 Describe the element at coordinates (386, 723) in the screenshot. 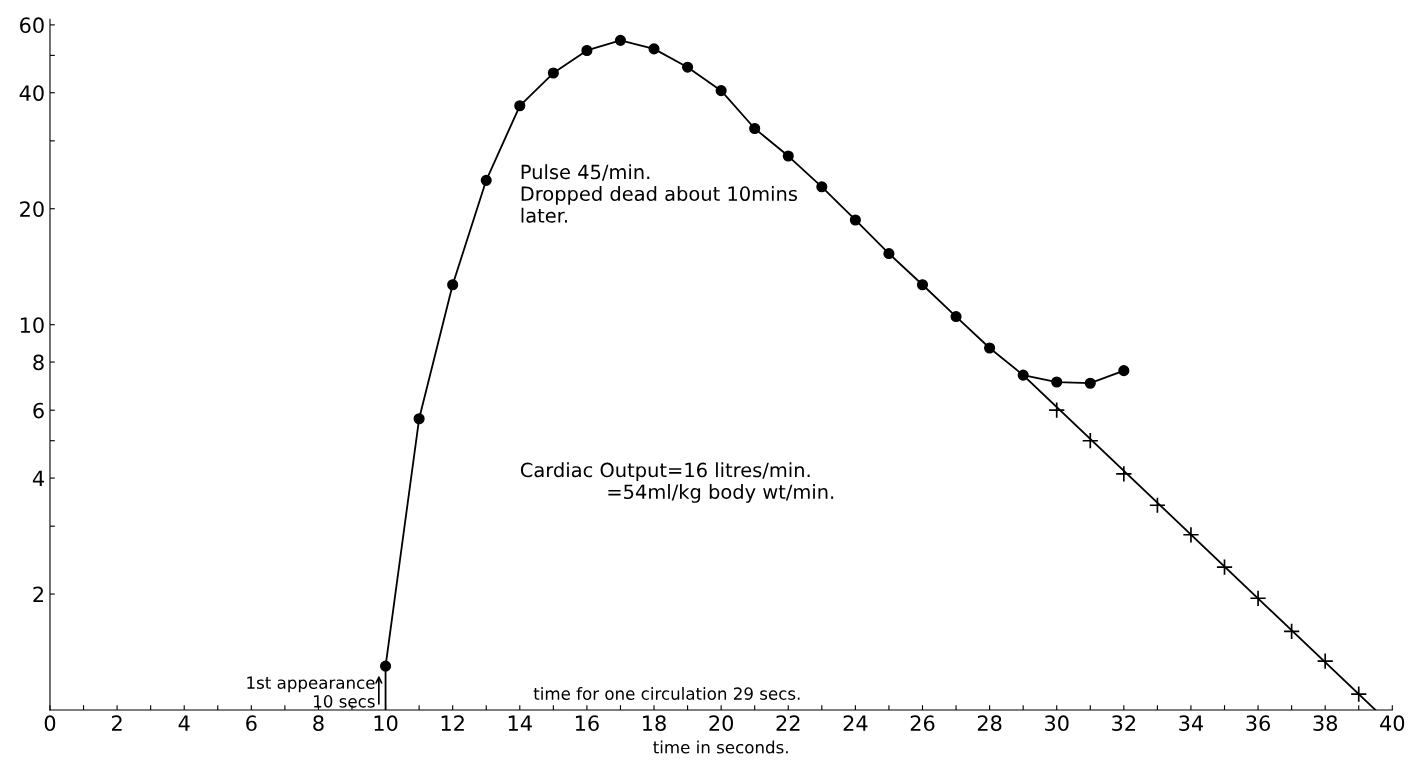

I see `x-tick-label: 10` at that location.